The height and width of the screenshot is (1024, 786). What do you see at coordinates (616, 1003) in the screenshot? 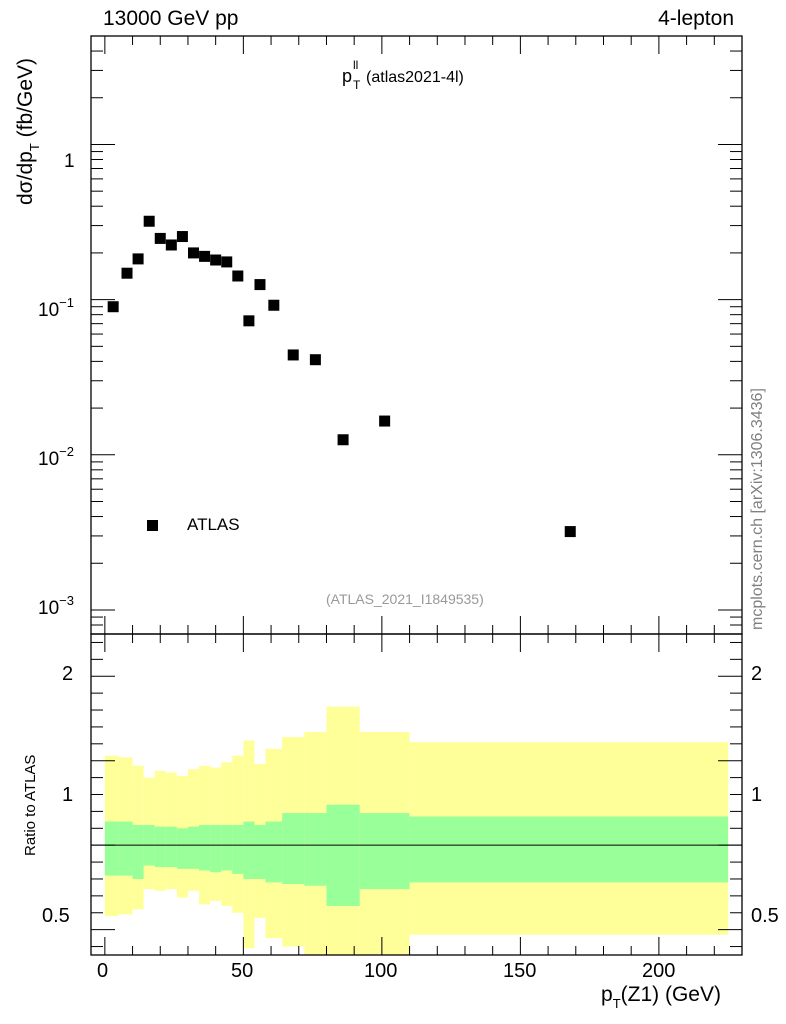
I see `xlabel-sub: T` at bounding box center [616, 1003].